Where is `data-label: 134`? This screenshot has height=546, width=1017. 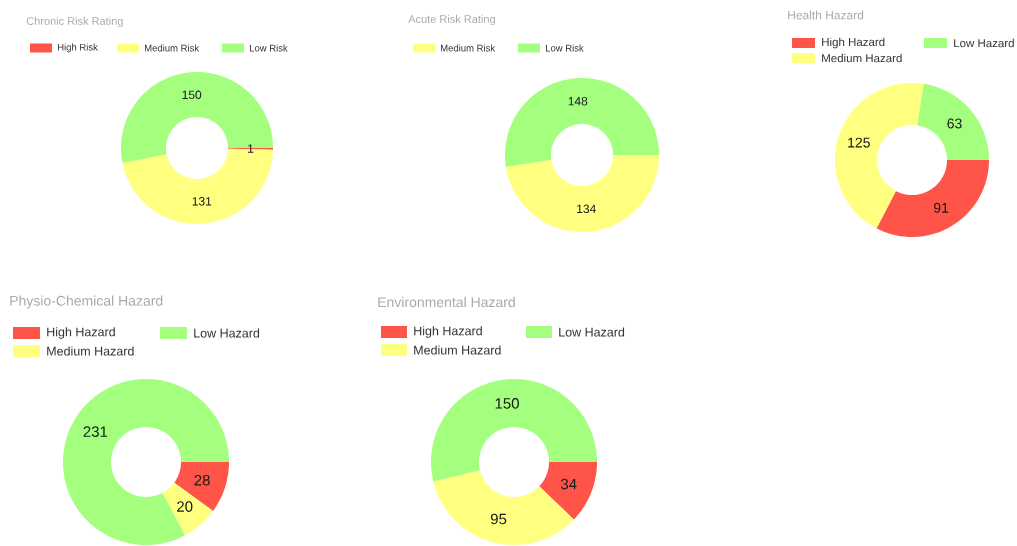
data-label: 134 is located at coordinates (586, 209).